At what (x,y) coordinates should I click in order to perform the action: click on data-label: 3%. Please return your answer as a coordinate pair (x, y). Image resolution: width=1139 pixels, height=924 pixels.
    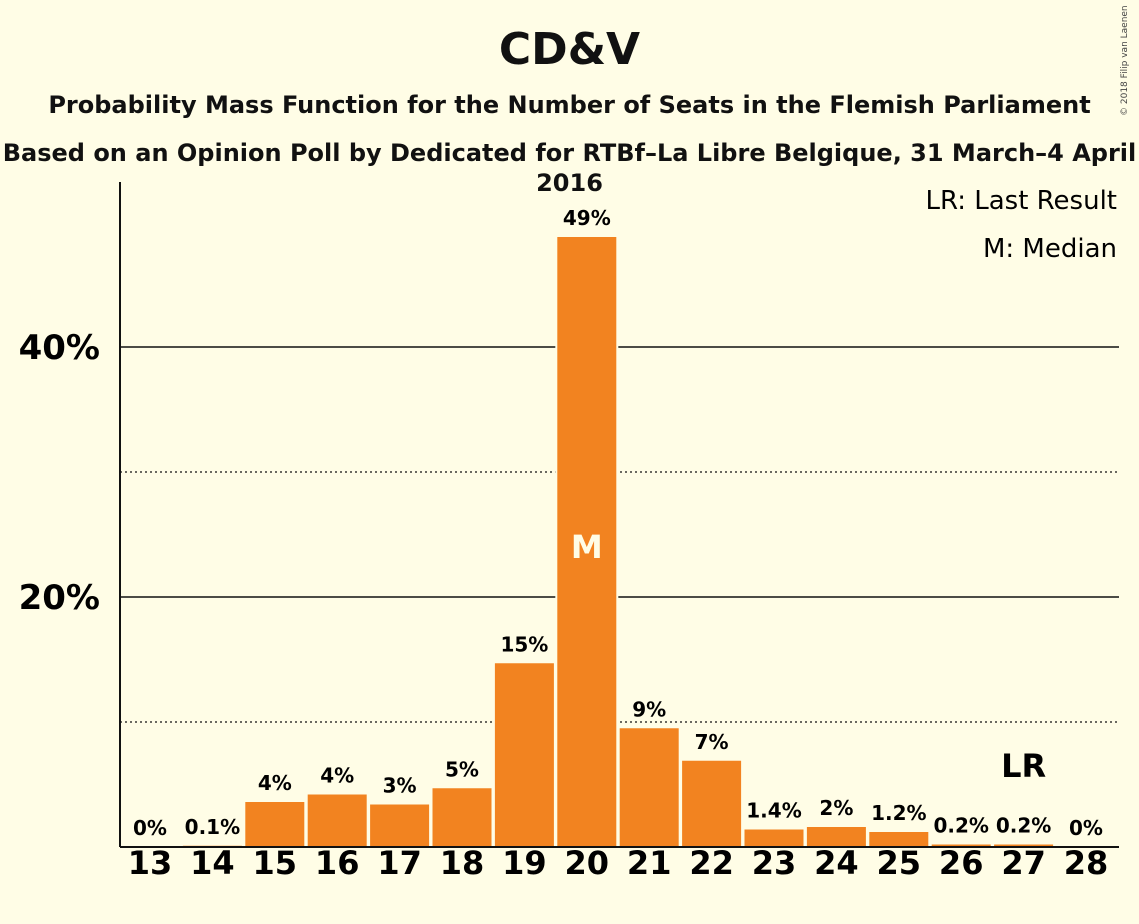
    Looking at the image, I should click on (400, 786).